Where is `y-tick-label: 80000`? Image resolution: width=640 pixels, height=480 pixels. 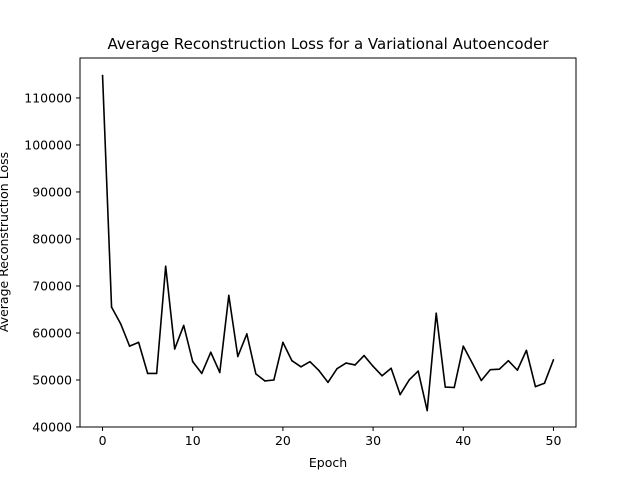
y-tick-label: 80000 is located at coordinates (52, 238).